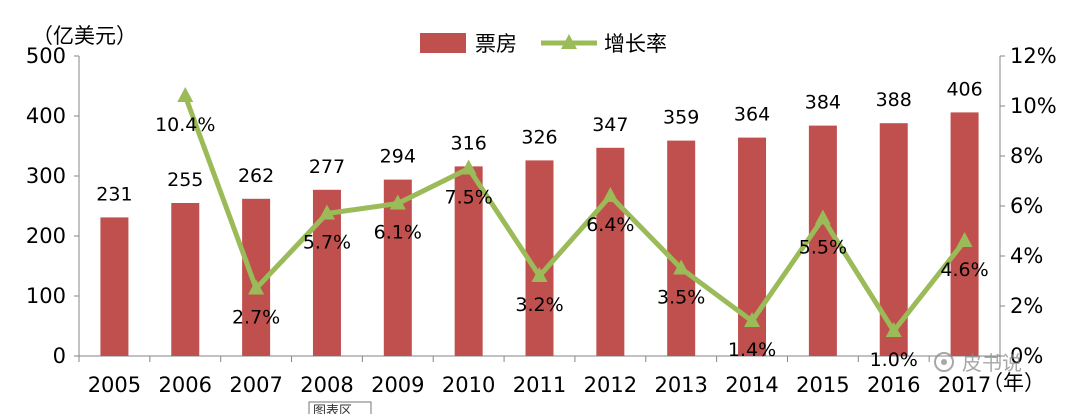 The image size is (1080, 414). Describe the element at coordinates (610, 125) in the screenshot. I see `bar-value-label: 347` at that location.